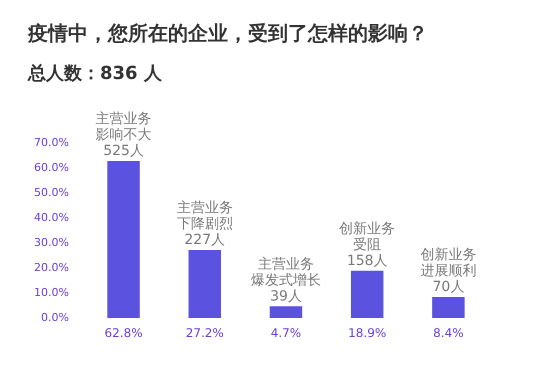 This screenshot has width=542, height=366. Describe the element at coordinates (51, 217) in the screenshot. I see `y-tick-label: 40.0%` at that location.